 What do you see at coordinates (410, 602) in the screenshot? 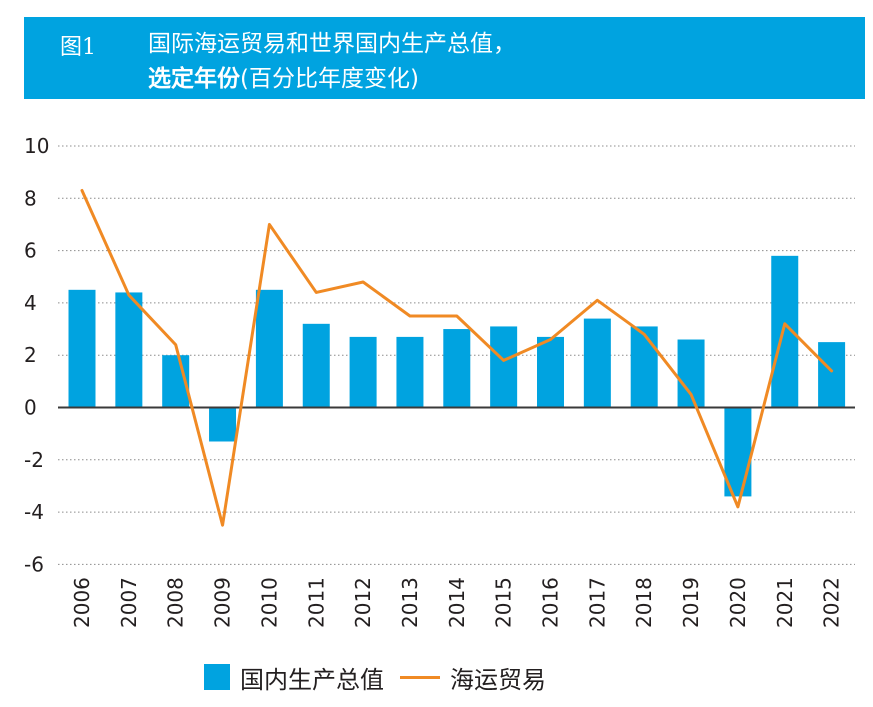
I see `x-tick-label: 2013` at bounding box center [410, 602].